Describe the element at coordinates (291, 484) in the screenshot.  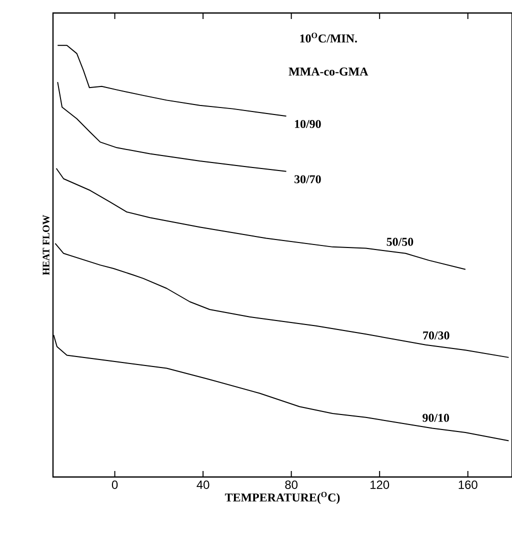
I see `x-tick-label: 80` at that location.